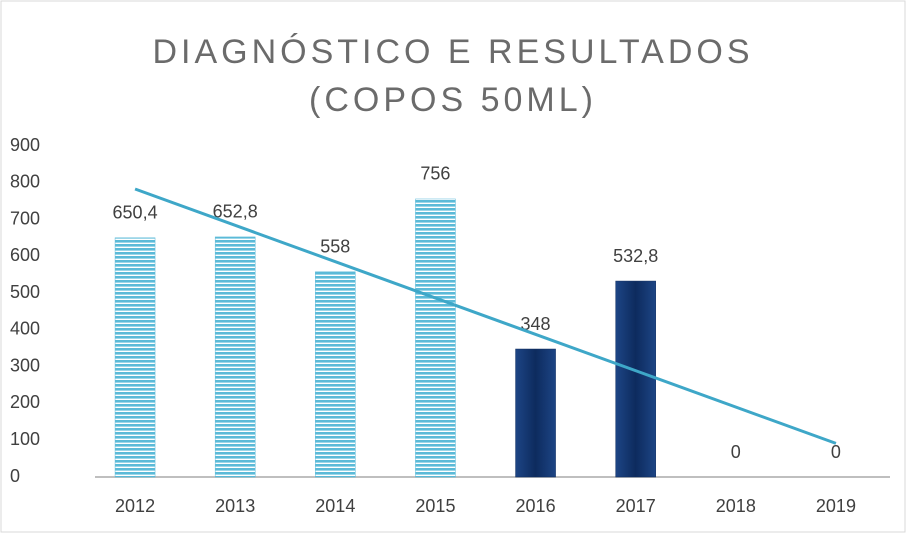 This screenshot has height=533, width=906. What do you see at coordinates (25, 182) in the screenshot?
I see `y-tick-label: 800` at bounding box center [25, 182].